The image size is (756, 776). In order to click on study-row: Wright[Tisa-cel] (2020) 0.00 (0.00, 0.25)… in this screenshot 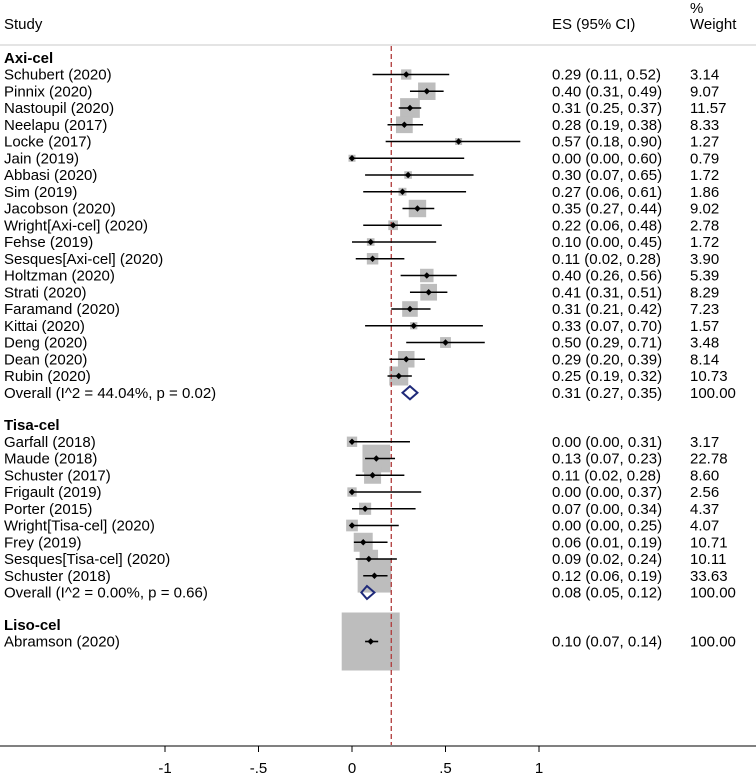, I will do `click(361, 526)`.